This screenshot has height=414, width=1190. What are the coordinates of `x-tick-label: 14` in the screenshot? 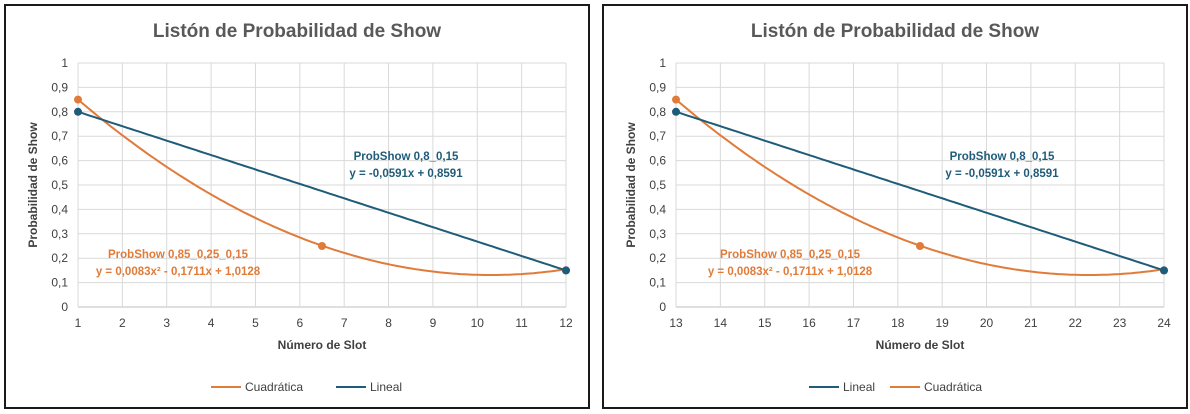 It's located at (721, 323).